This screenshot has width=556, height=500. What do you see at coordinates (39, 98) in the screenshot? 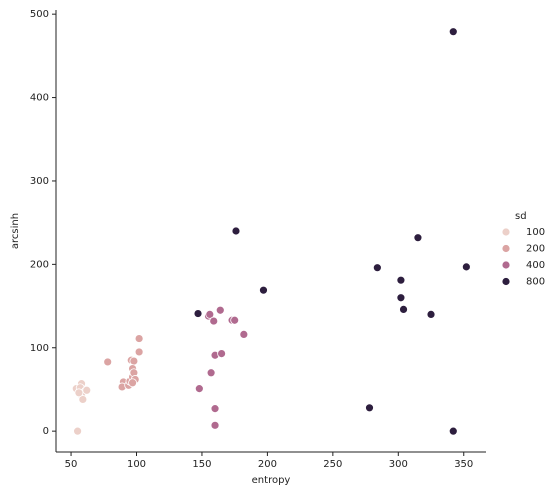
I see `y-tick-label: 400` at bounding box center [39, 98].